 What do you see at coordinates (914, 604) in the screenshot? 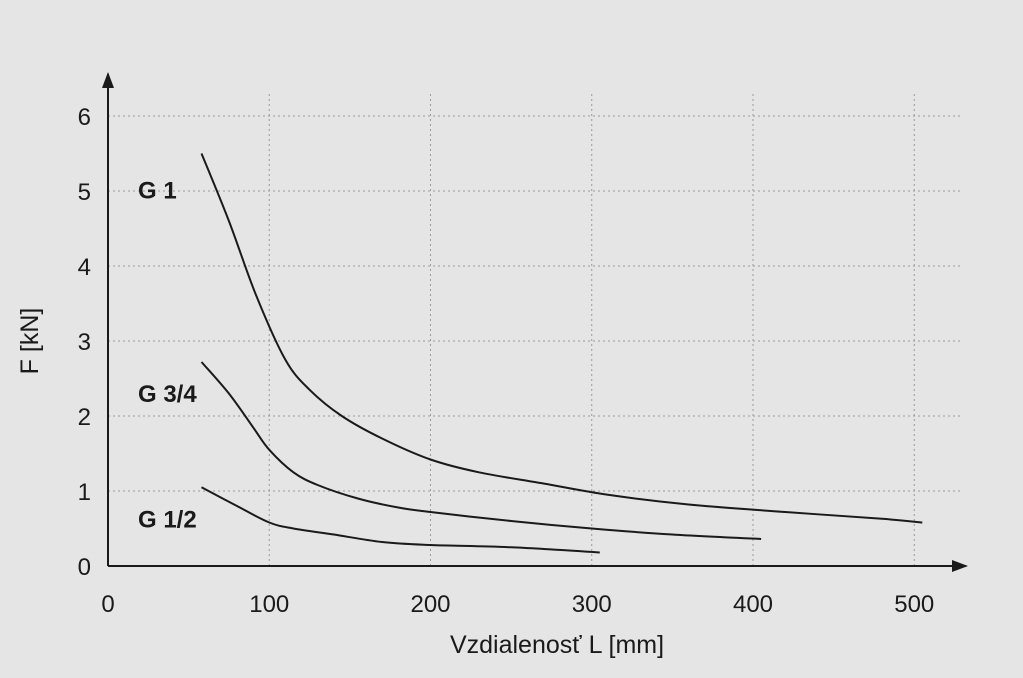
I see `x-tick-label-500: 500` at bounding box center [914, 604].